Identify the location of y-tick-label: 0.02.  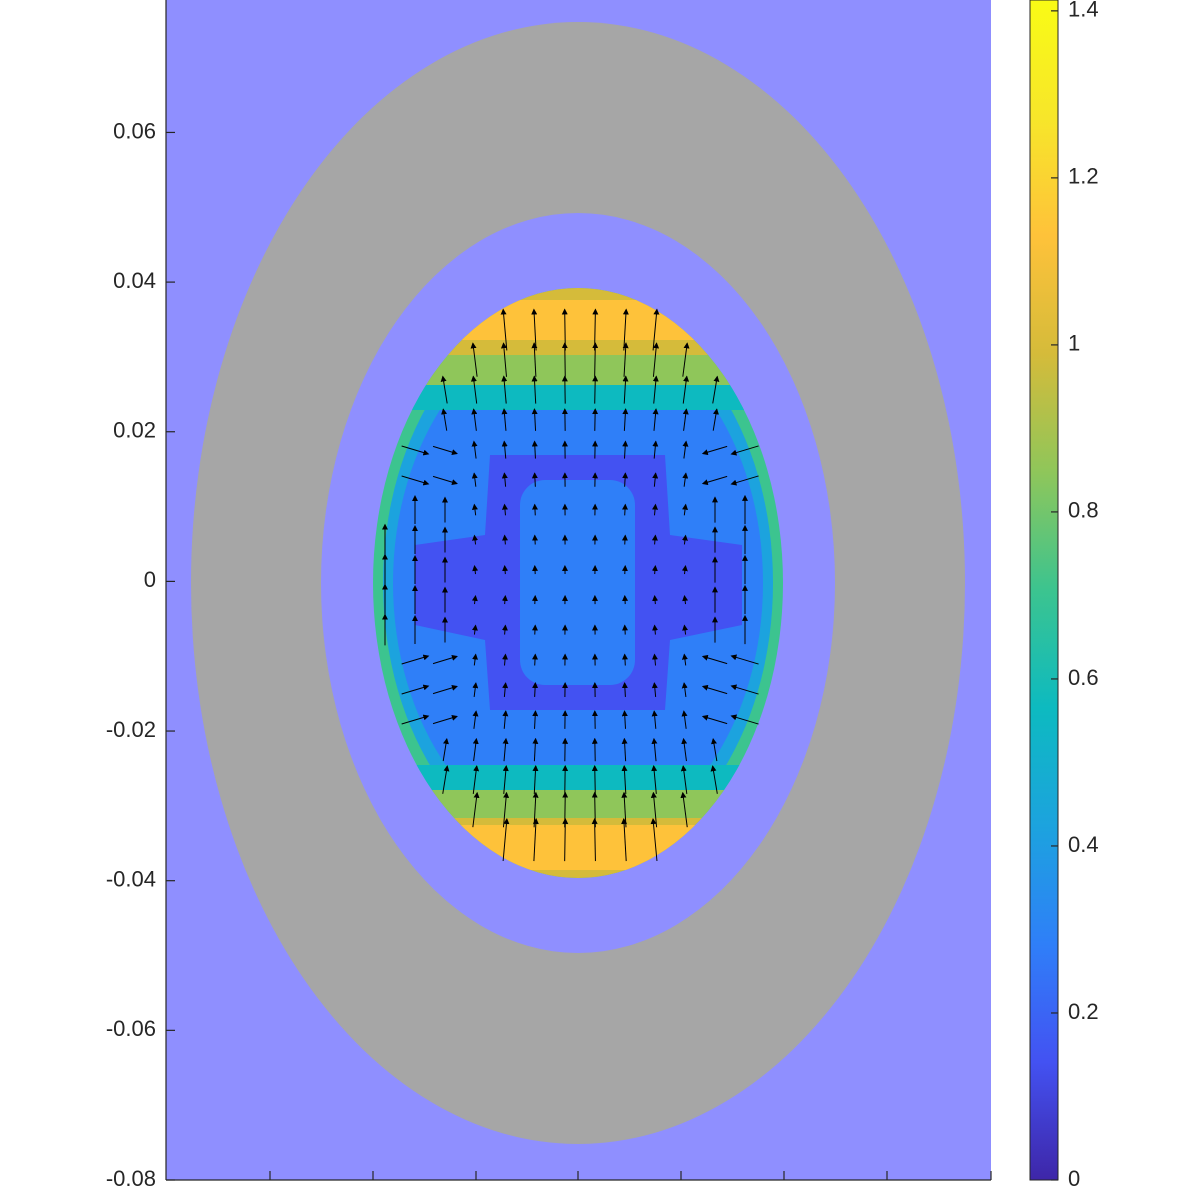
(134, 430).